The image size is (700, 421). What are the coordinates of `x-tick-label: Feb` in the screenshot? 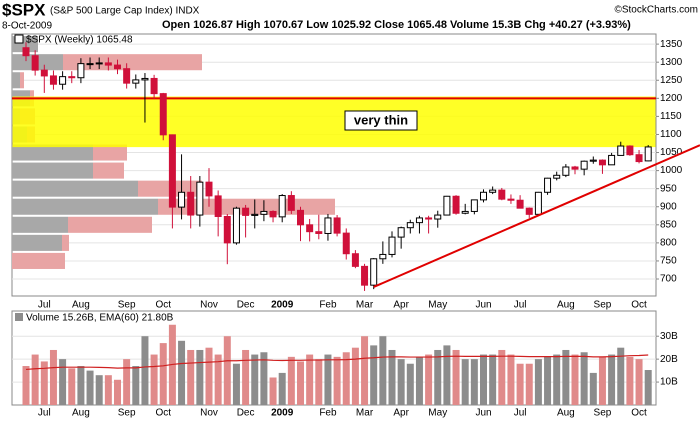 It's located at (328, 413).